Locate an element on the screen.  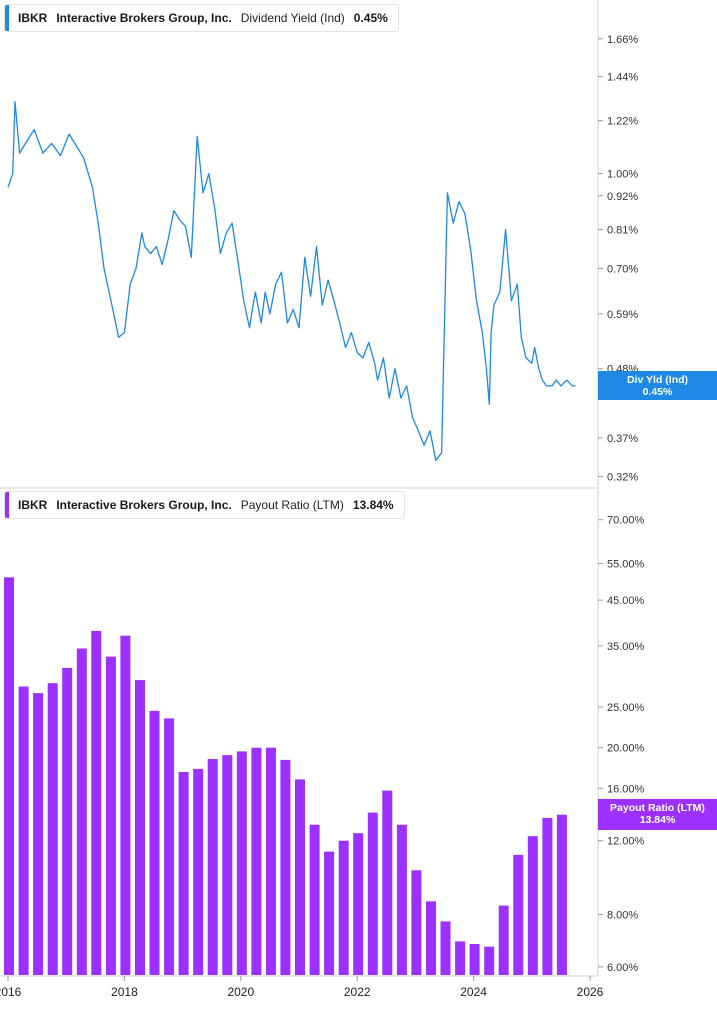
payout-ratio-last-value-tag: Payout Ratio (LTM) 13.84% is located at coordinates (657, 814).